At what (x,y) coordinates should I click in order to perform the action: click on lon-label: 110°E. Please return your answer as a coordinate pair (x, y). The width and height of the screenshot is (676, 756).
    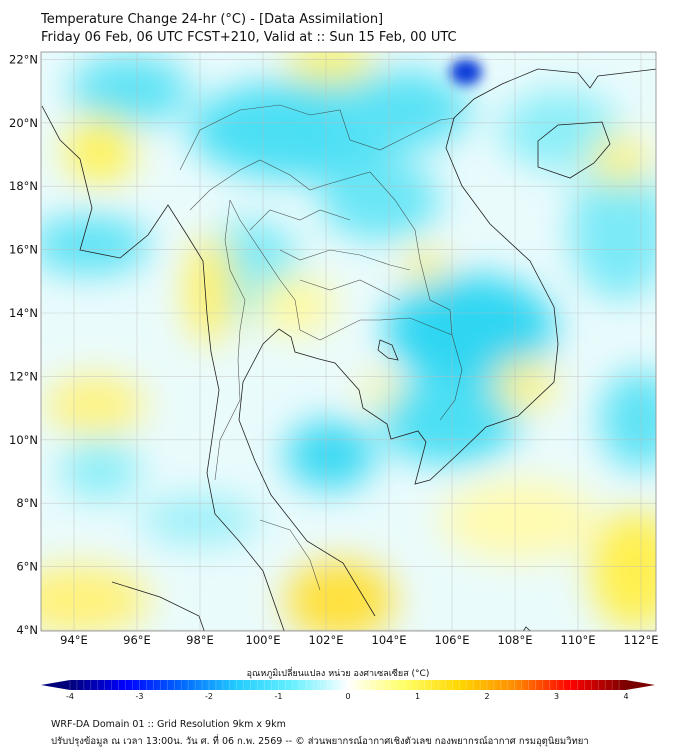
    Looking at the image, I should click on (578, 640).